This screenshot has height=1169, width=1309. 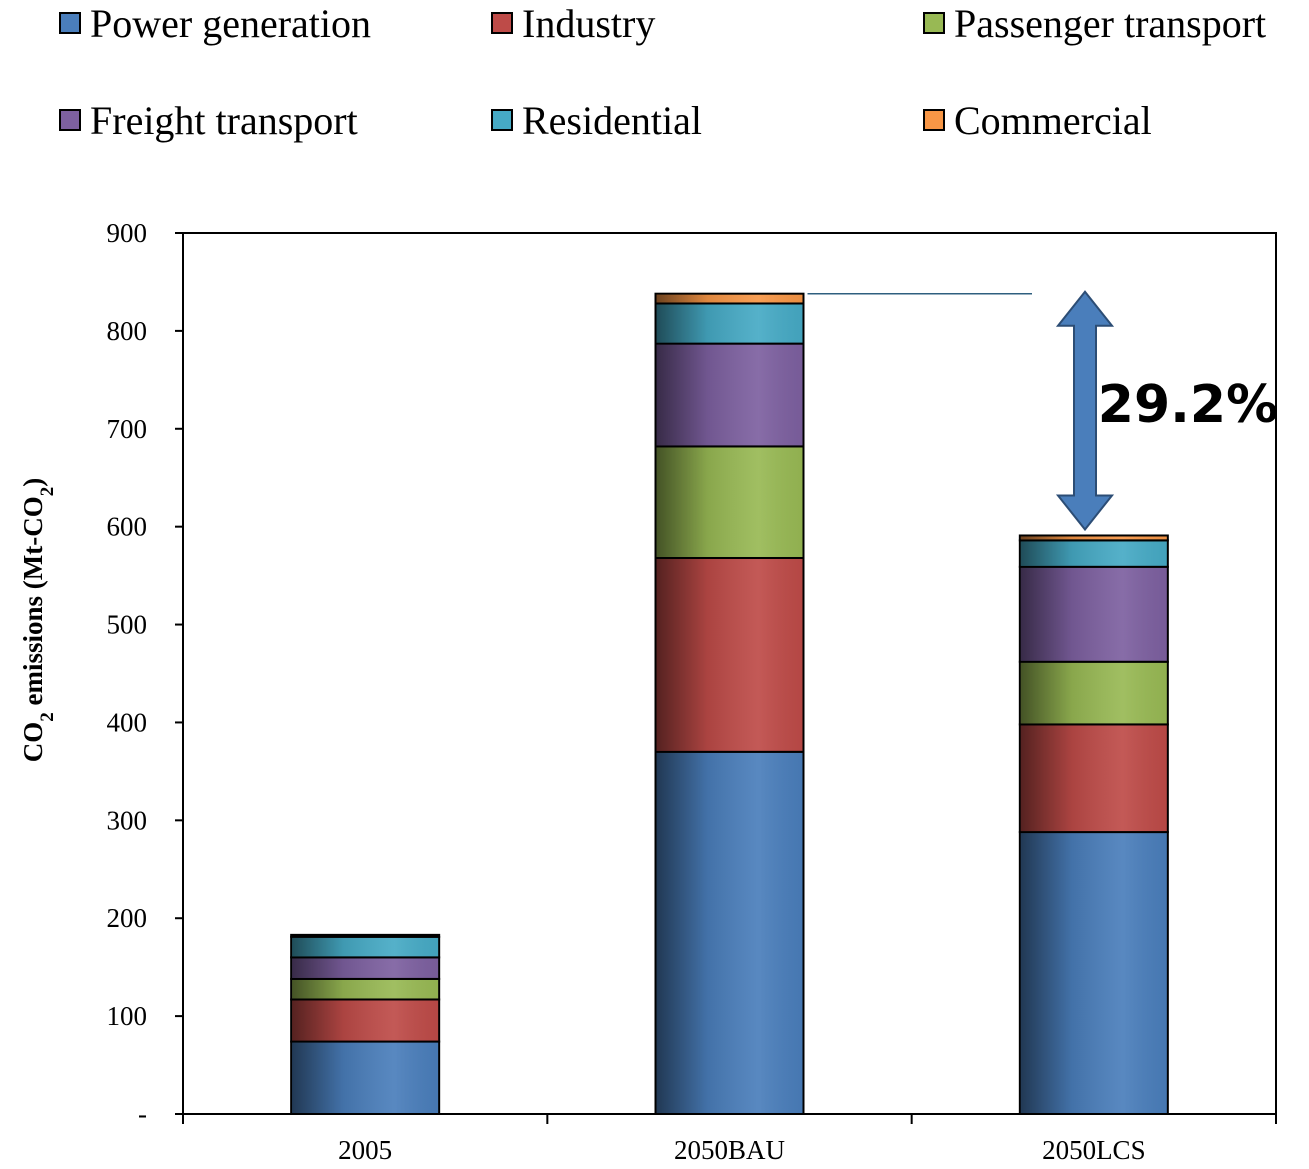 What do you see at coordinates (127, 1016) in the screenshot?
I see `y-tick-label: 100` at bounding box center [127, 1016].